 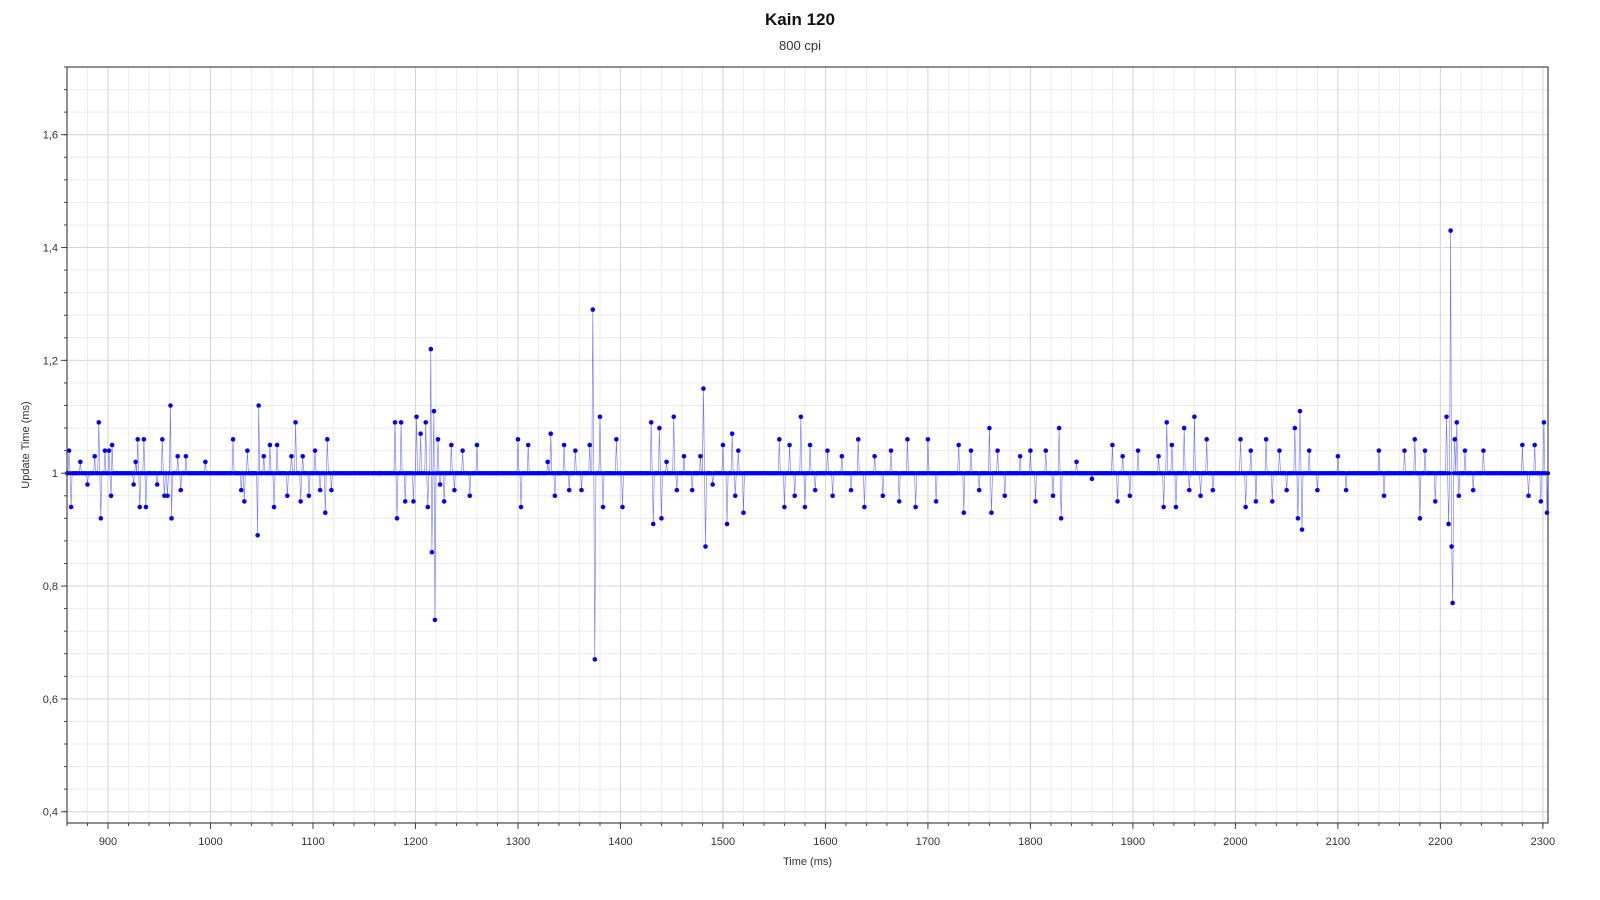 I want to click on y-tick-label: 1,6, so click(x=50, y=136).